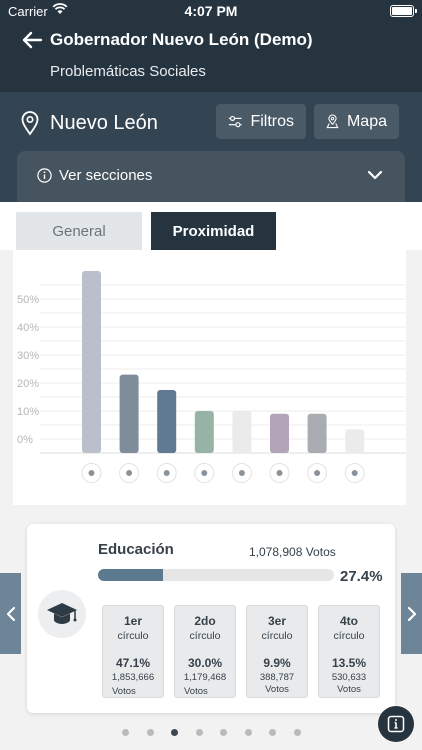 The image size is (422, 750). I want to click on circle-card-2: 2do círculo 30.0% 1,179,468 Votos, so click(205, 651).